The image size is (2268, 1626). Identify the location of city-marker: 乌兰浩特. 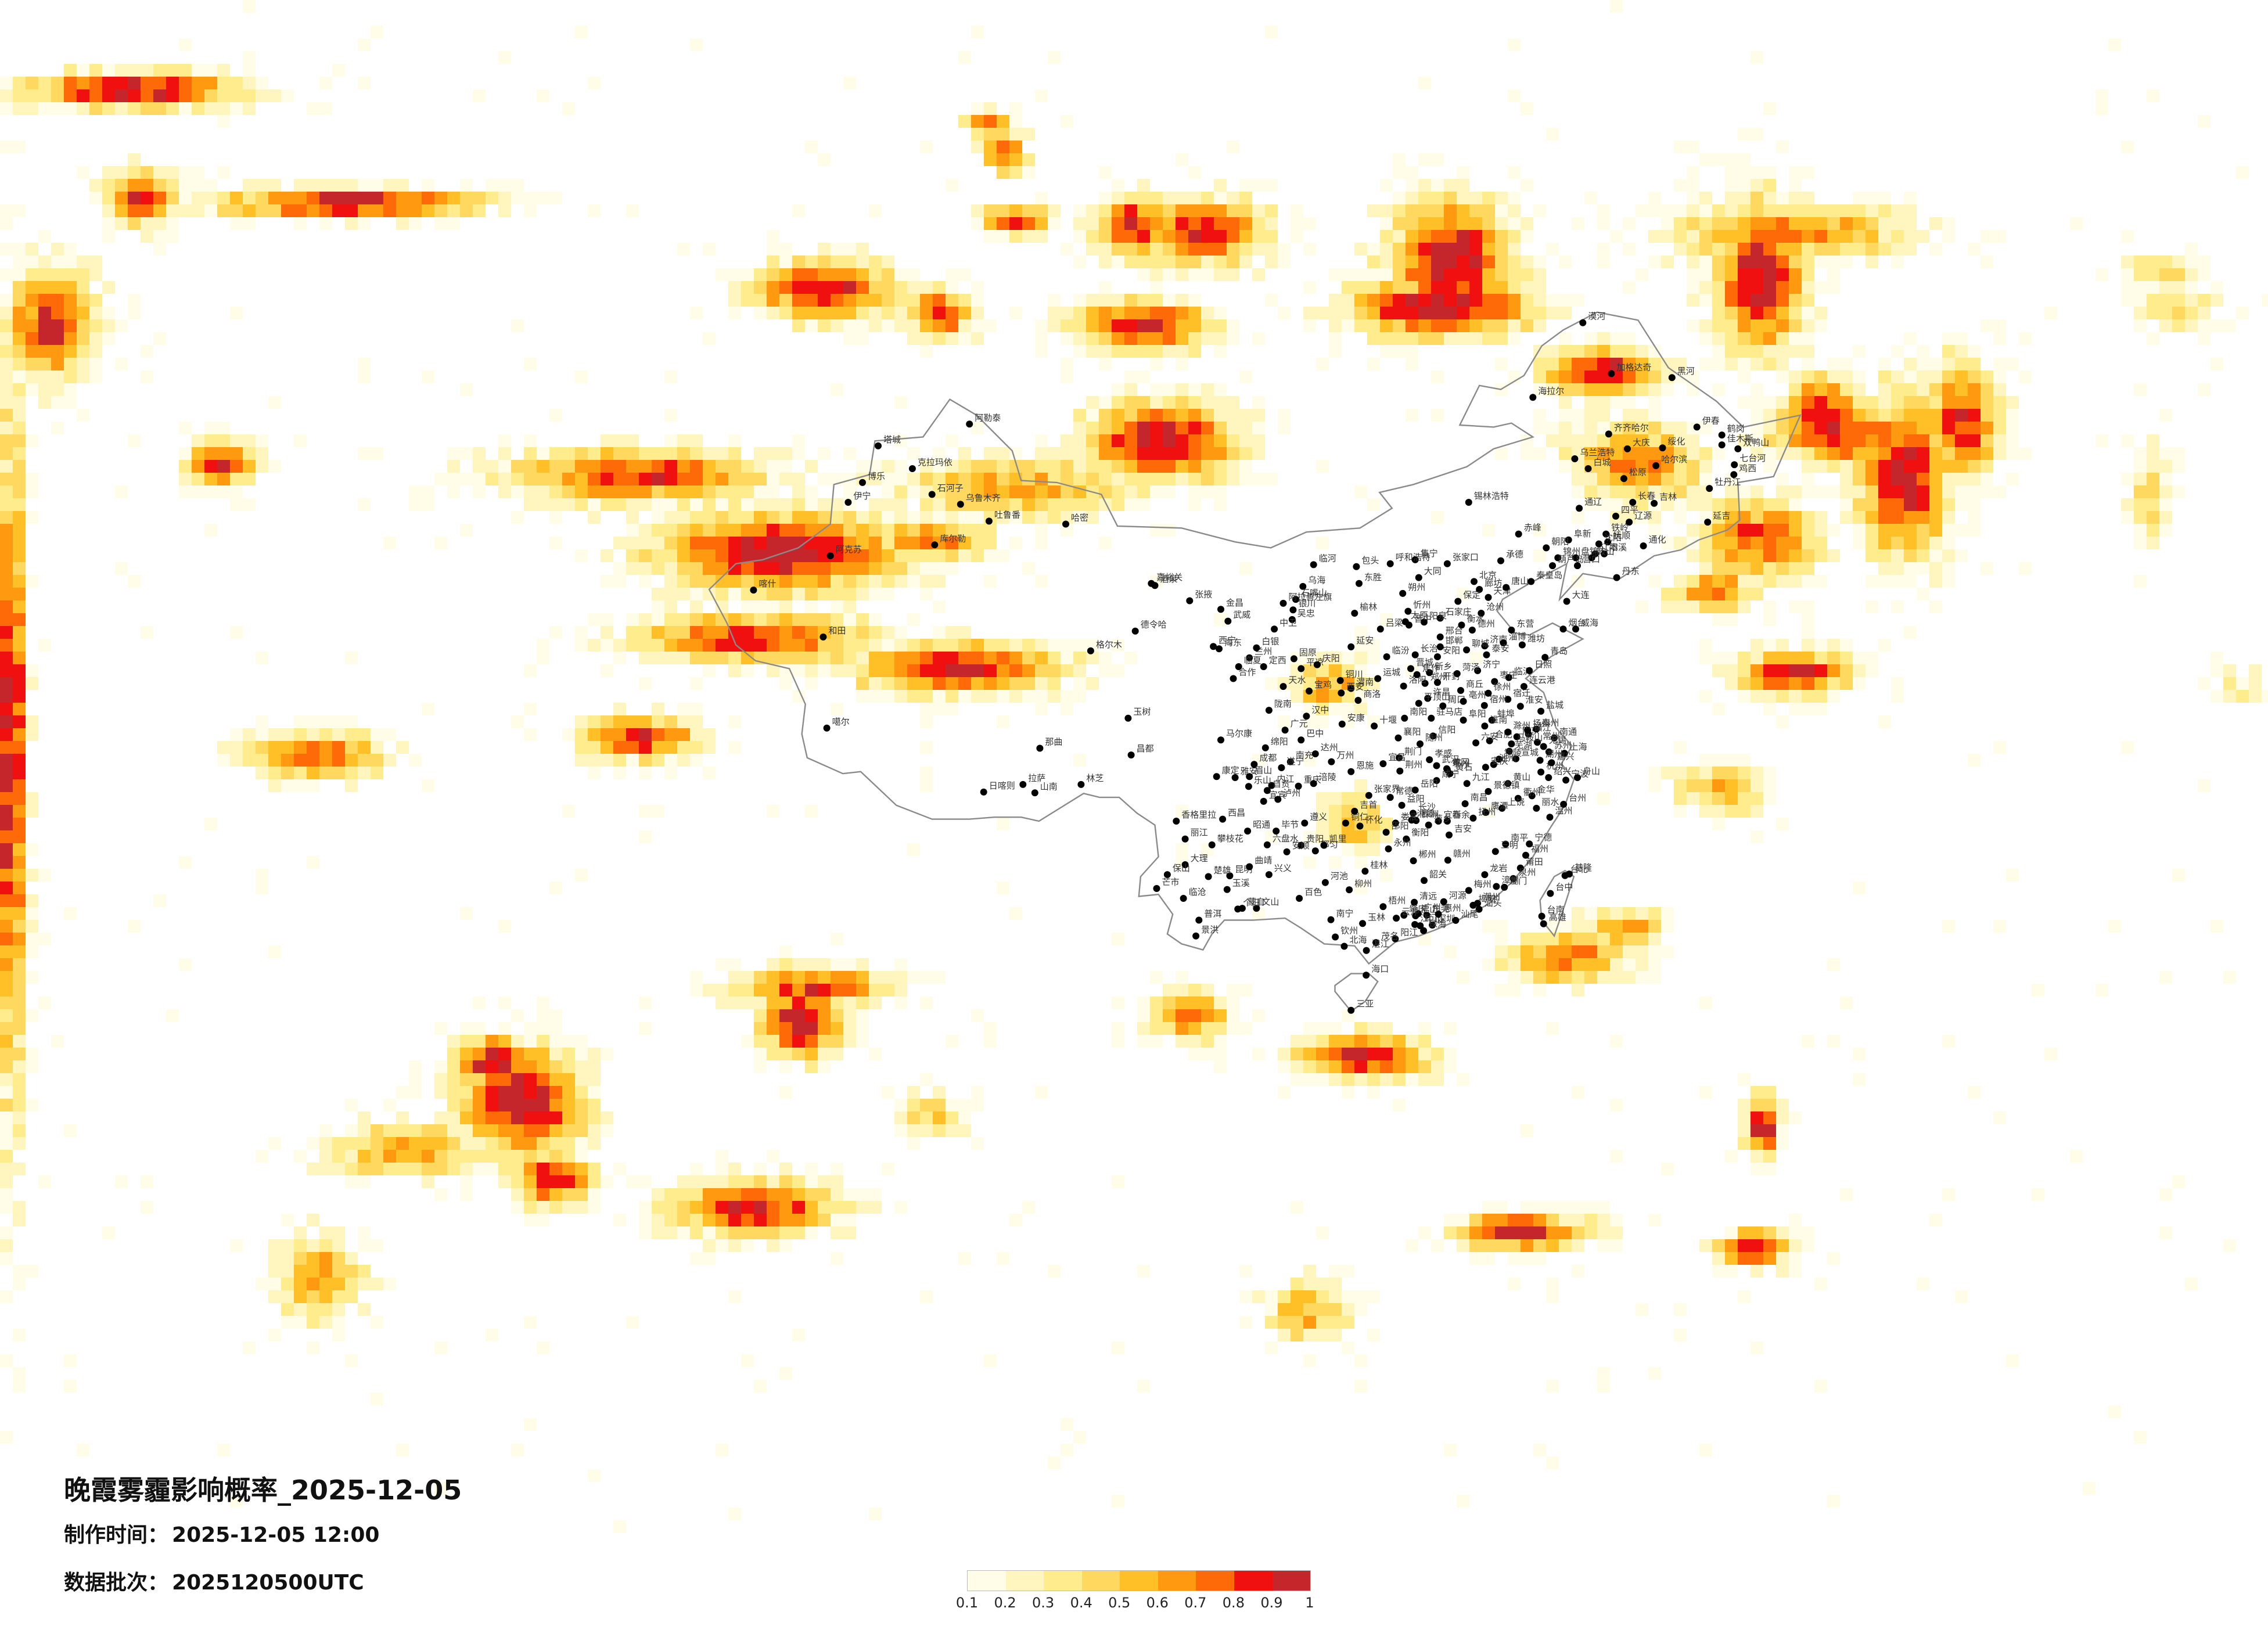
(1593, 455).